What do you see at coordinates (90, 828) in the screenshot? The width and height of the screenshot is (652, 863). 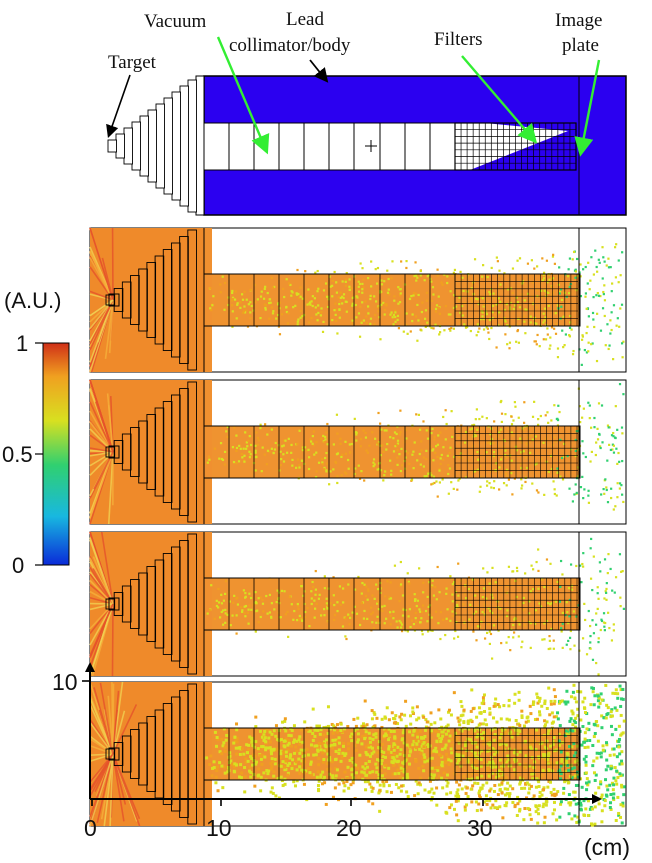 I see `x-tick-label-0: 0` at bounding box center [90, 828].